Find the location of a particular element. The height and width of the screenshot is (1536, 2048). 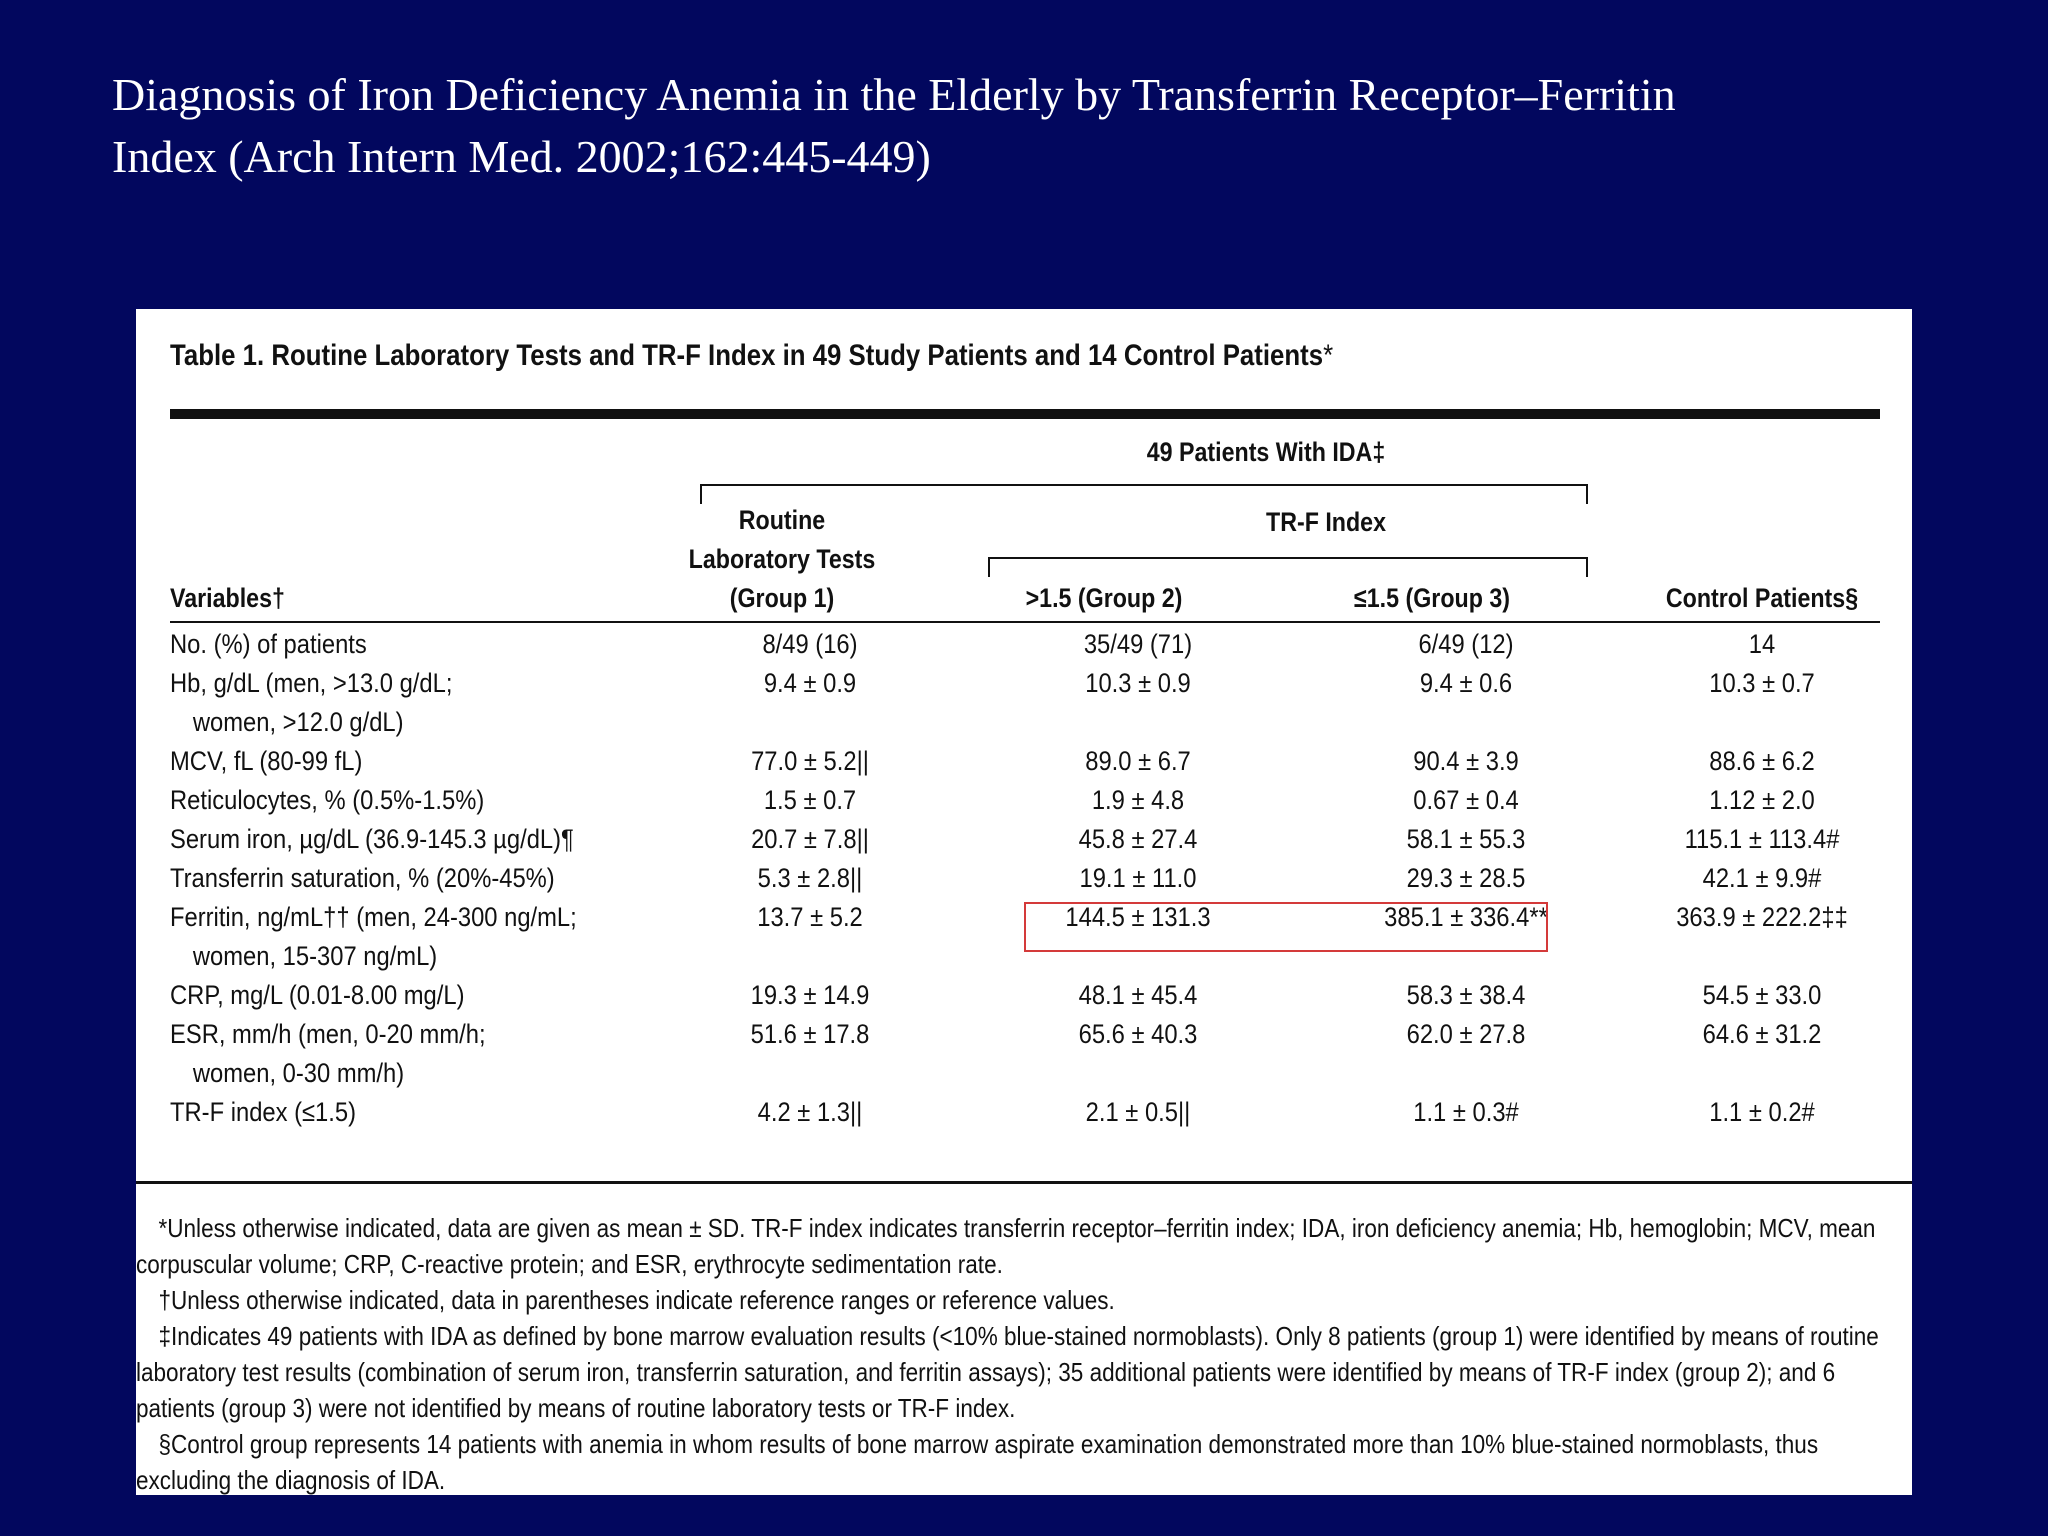

row-label-line: Hb, g/dL (men, >13.0 g/dL; is located at coordinates (311, 683).